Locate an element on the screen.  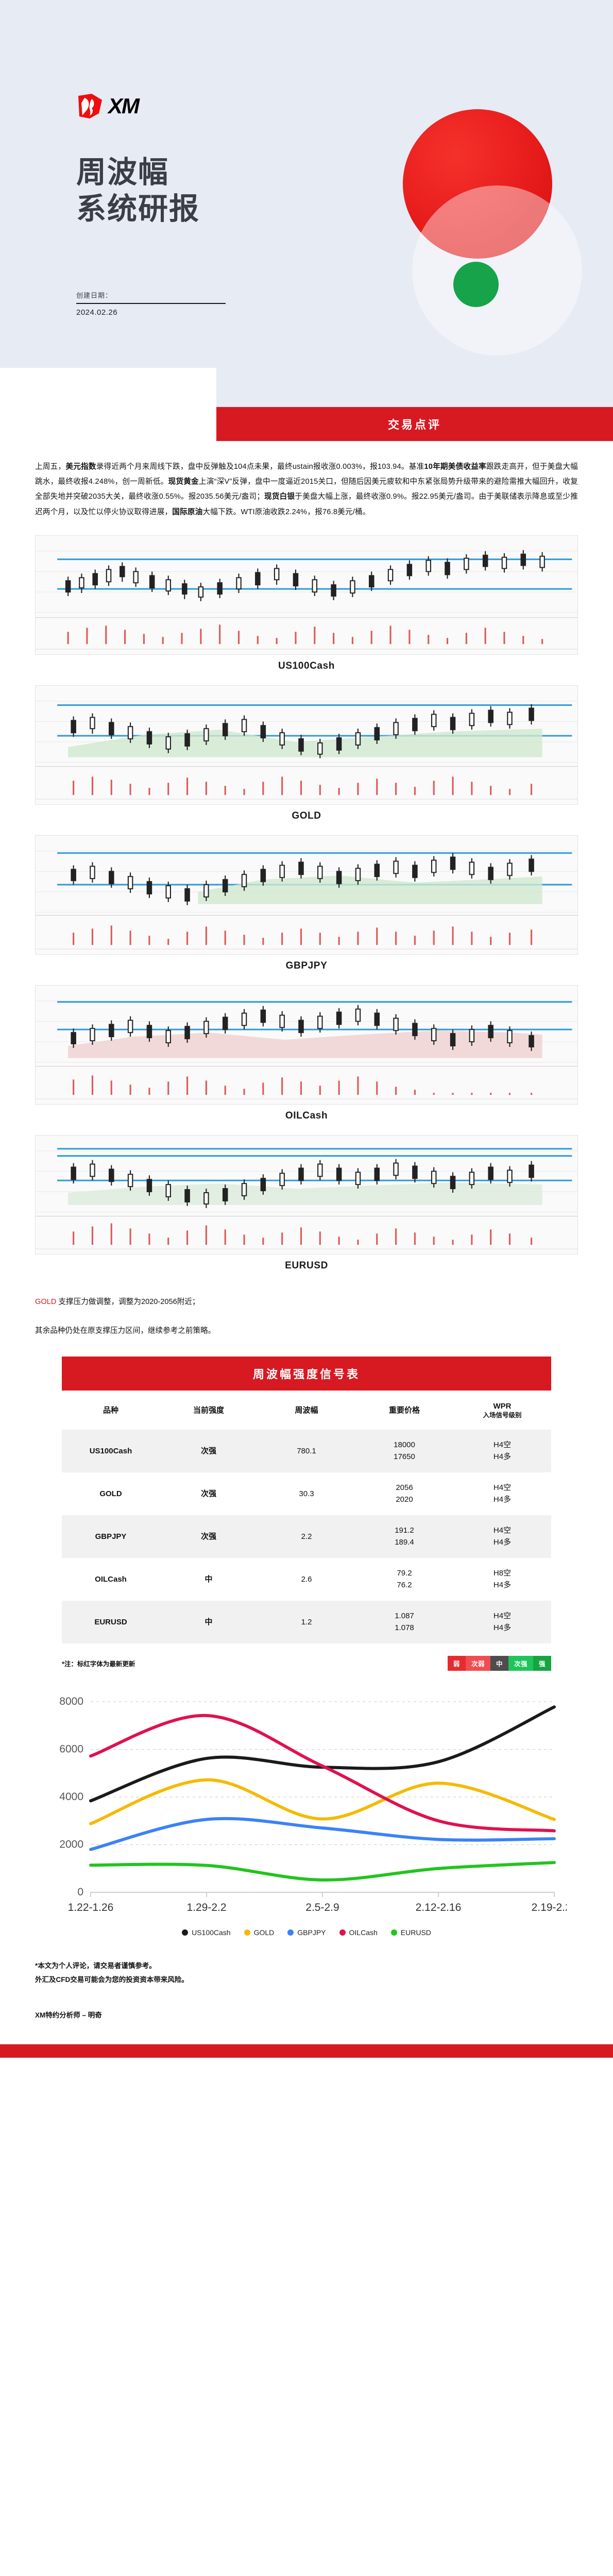
table-header-row: 品种 当前强度 周波幅 重要价格 WPR 入场信号级别 is located at coordinates (306, 1410).